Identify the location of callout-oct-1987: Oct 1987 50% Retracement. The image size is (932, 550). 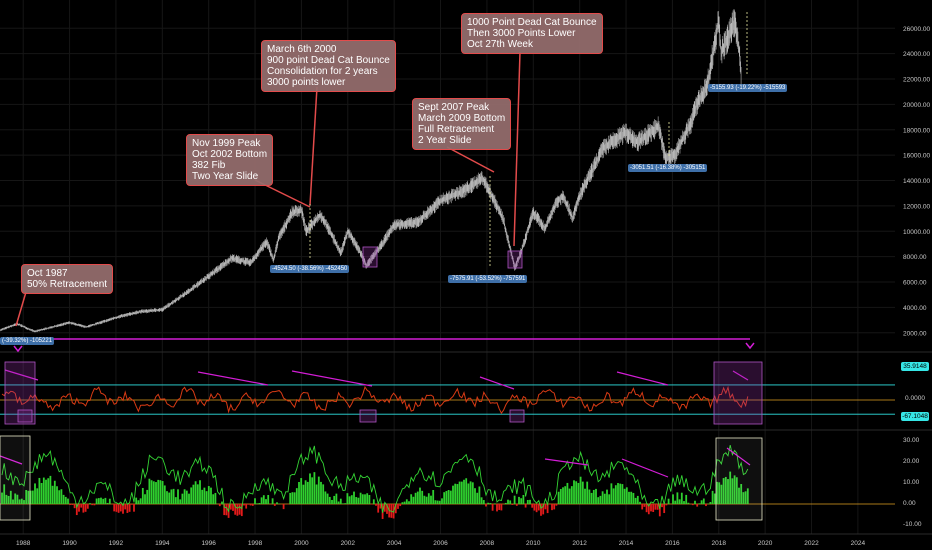
(67, 279).